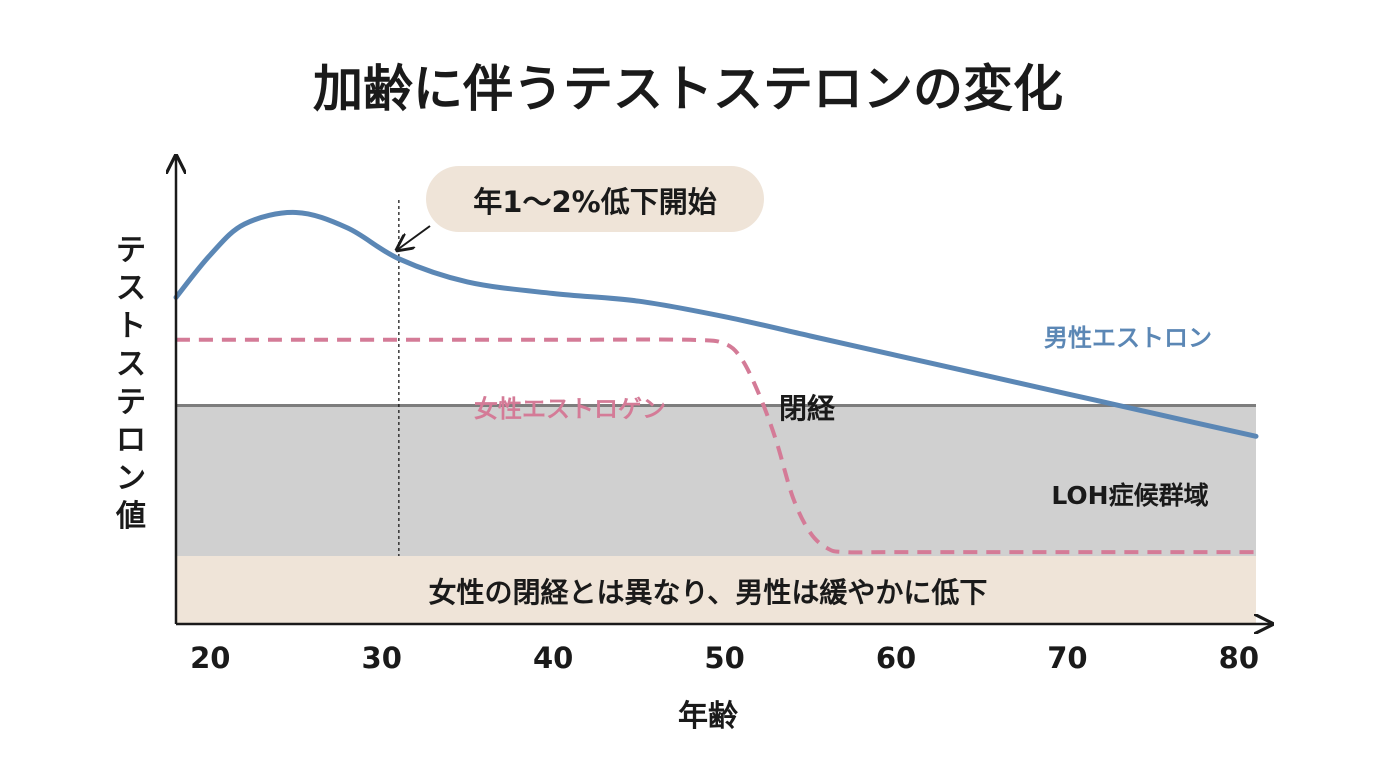 The width and height of the screenshot is (1376, 772). I want to click on x-tick-label: 80, so click(1239, 658).